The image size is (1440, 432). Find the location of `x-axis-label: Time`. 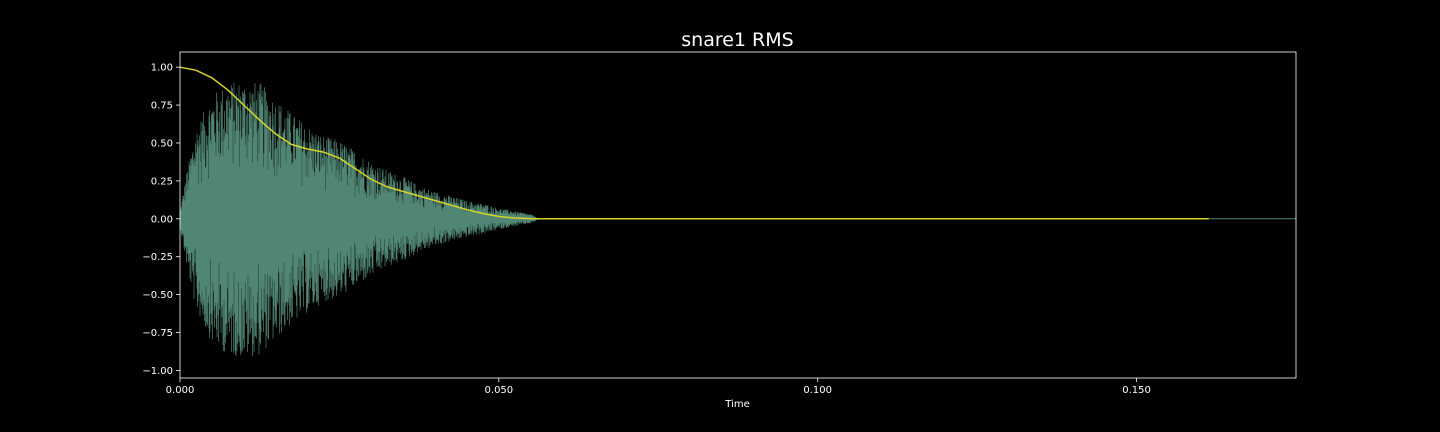

x-axis-label: Time is located at coordinates (736, 404).